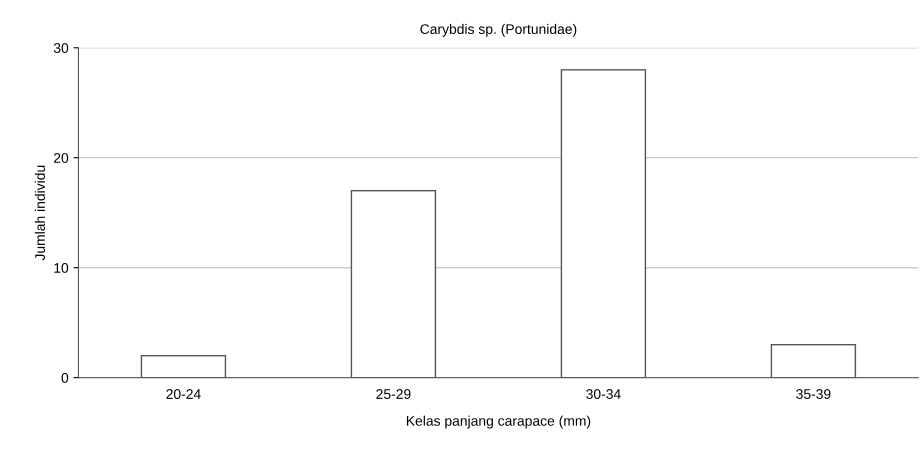  I want to click on chart-title: Carybdis sp. (Portunidae), so click(498, 30).